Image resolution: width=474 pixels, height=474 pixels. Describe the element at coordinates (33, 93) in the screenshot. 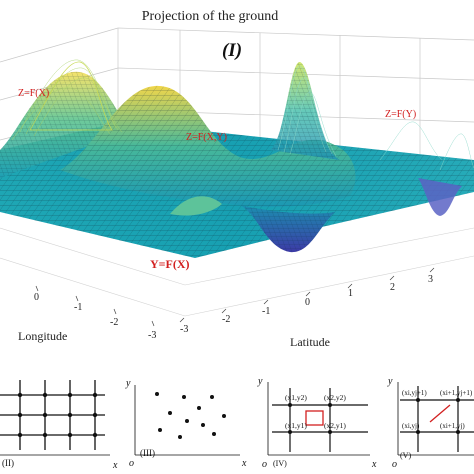

I see `annotation-z-fx: Z=F(X)` at that location.